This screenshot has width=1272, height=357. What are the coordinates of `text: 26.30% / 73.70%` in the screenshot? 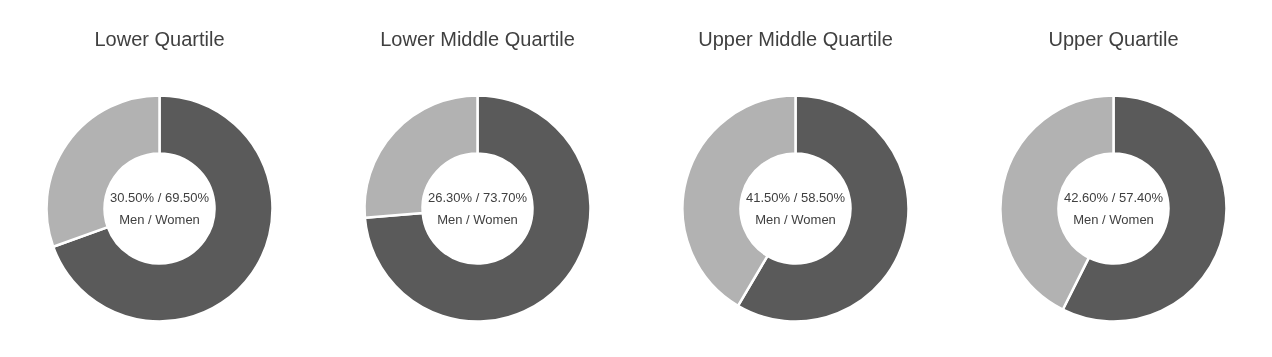 It's located at (477, 197).